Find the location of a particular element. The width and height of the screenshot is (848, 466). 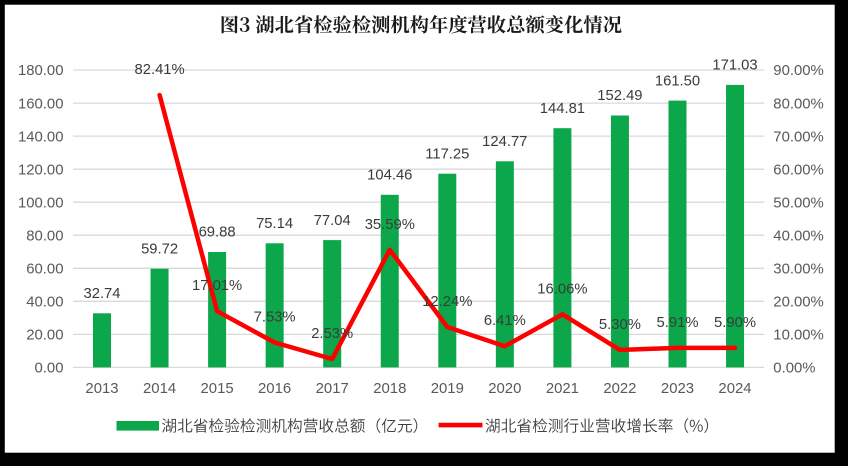

svg-text: 117.25 is located at coordinates (447, 154).